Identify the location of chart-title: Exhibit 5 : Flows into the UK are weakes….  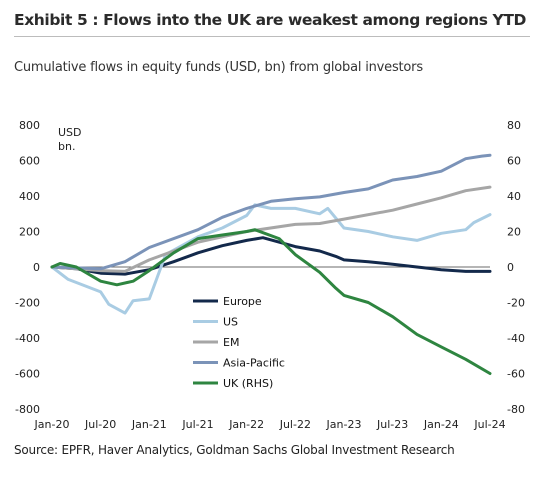
(270, 20).